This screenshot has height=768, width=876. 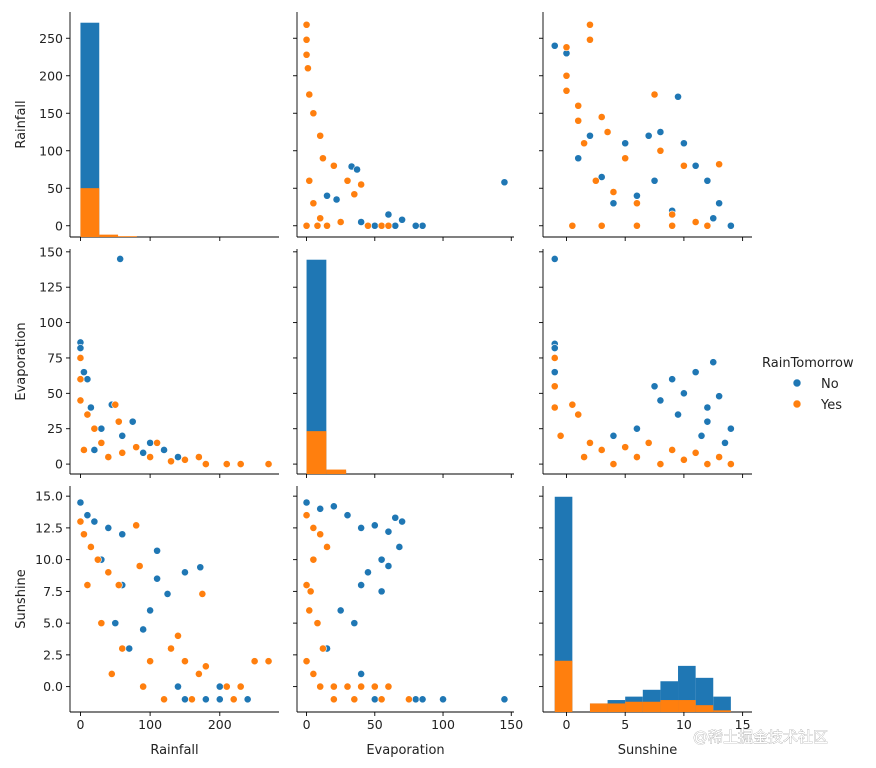 I want to click on x-tick-label: 50, so click(x=375, y=724).